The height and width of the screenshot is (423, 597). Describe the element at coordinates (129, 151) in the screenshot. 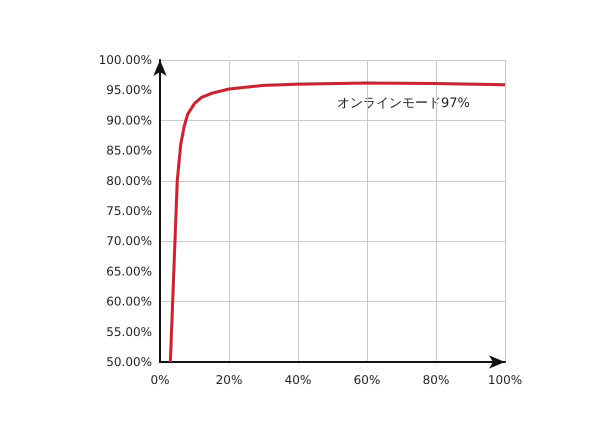

I see `y-tick-label: 85.00%` at that location.